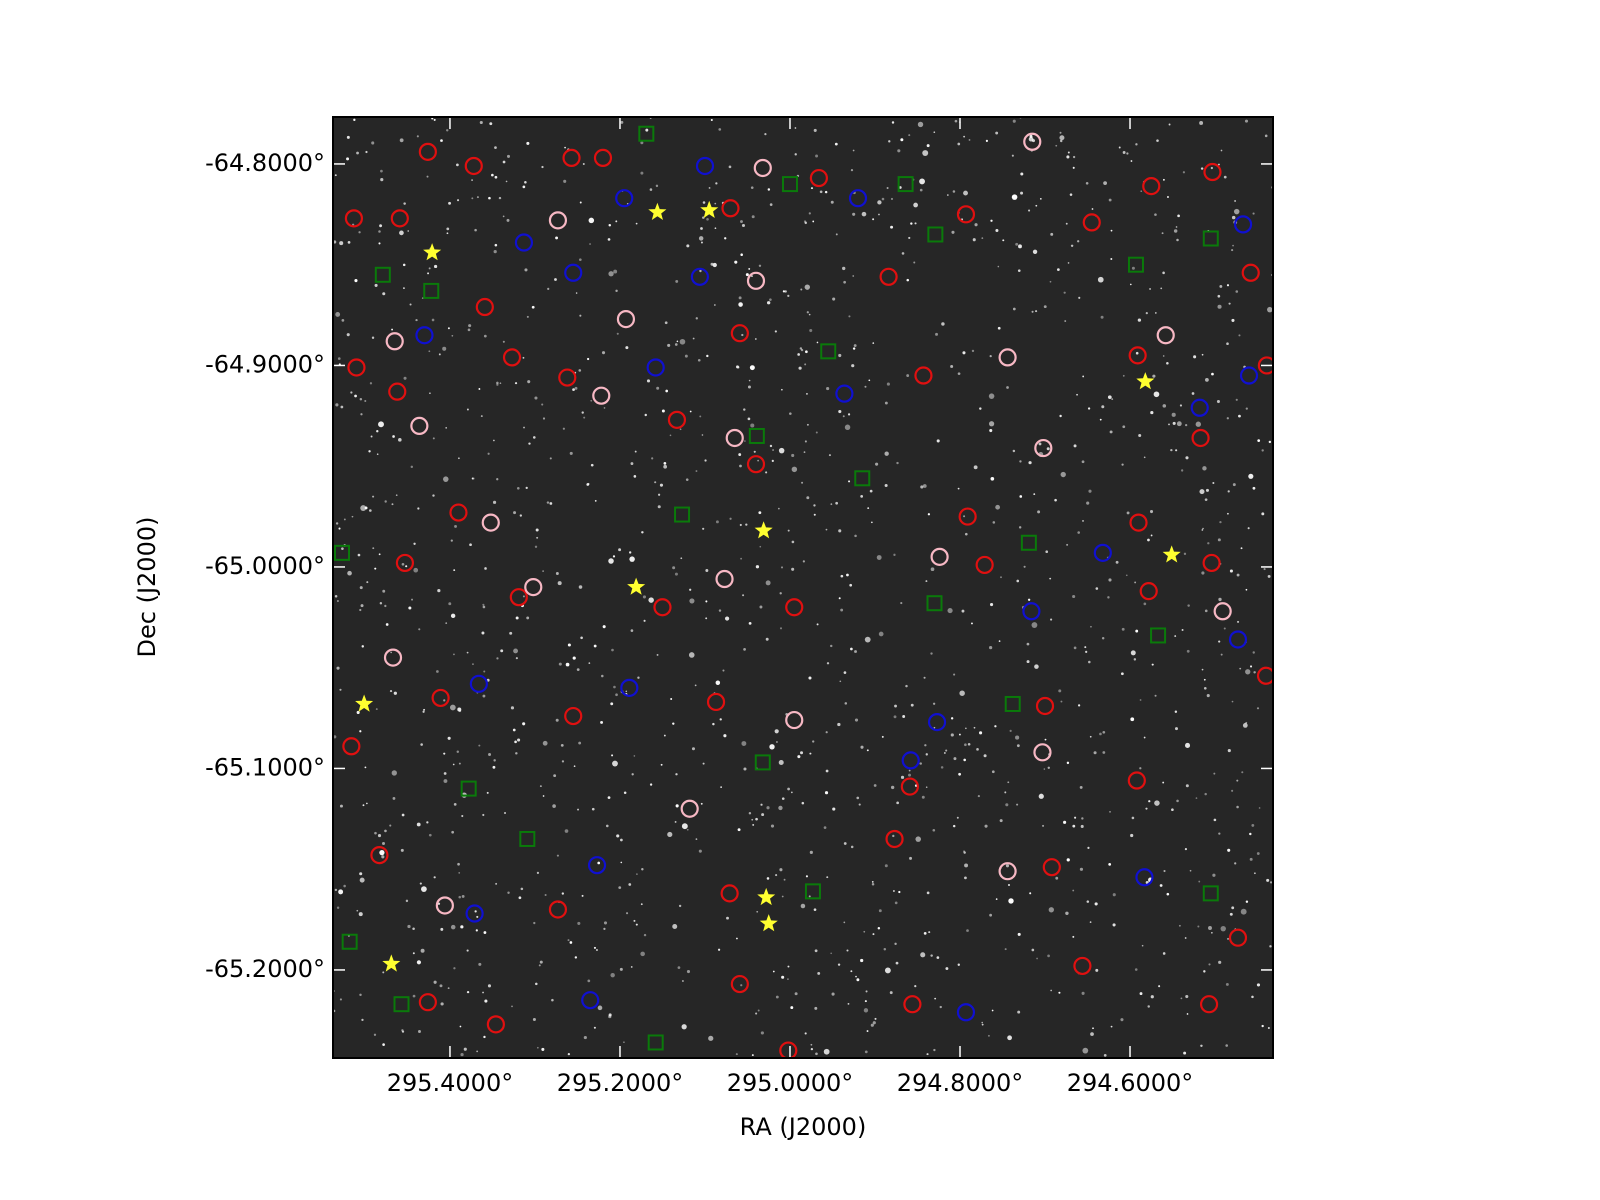  What do you see at coordinates (1171, 554) in the screenshot?
I see `source-star` at bounding box center [1171, 554].